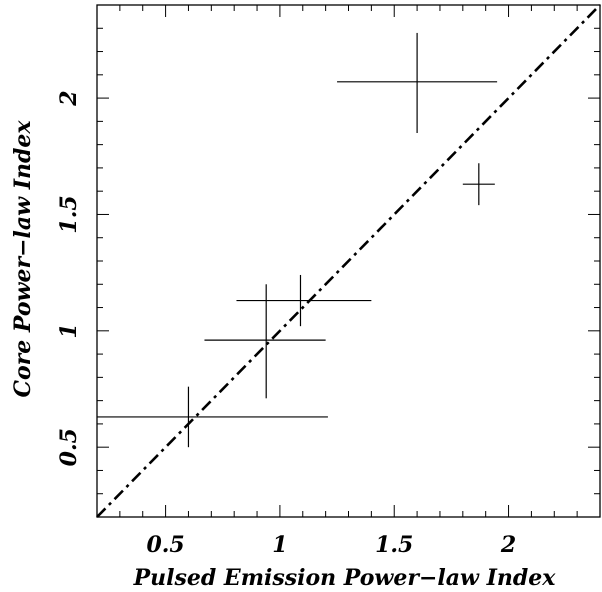  Describe the element at coordinates (69, 98) in the screenshot. I see `y-tick-label: 2` at that location.